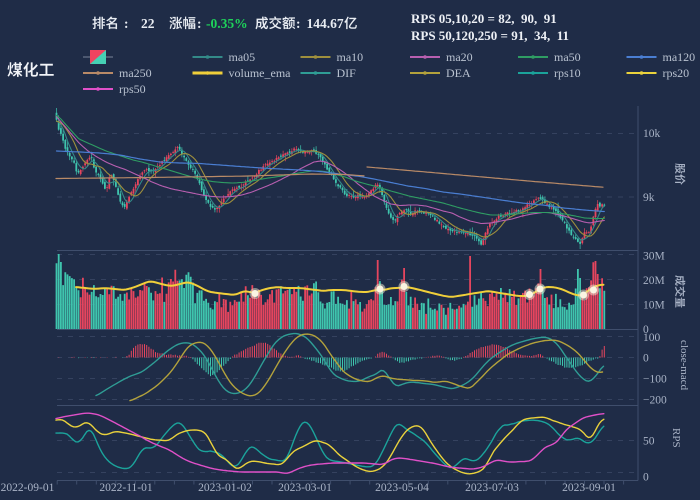  What do you see at coordinates (135, 73) in the screenshot?
I see `svg-text: ma250` at bounding box center [135, 73].